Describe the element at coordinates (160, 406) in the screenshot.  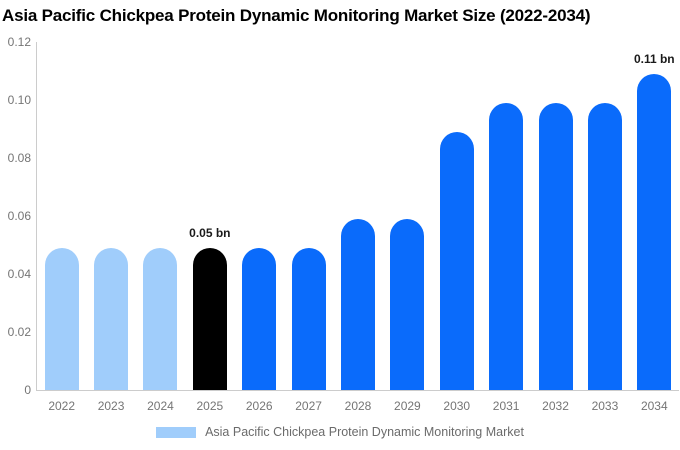
I see `x-tick-2024: 2024` at that location.